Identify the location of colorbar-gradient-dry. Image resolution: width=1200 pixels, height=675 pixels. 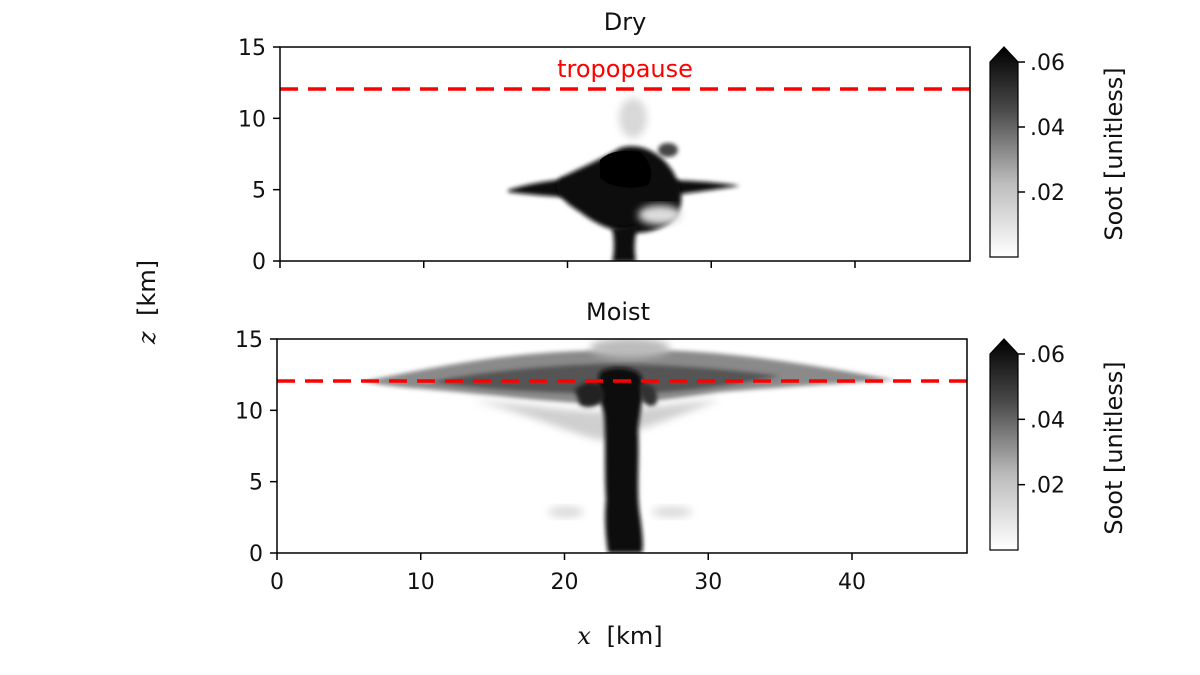
(1004, 152).